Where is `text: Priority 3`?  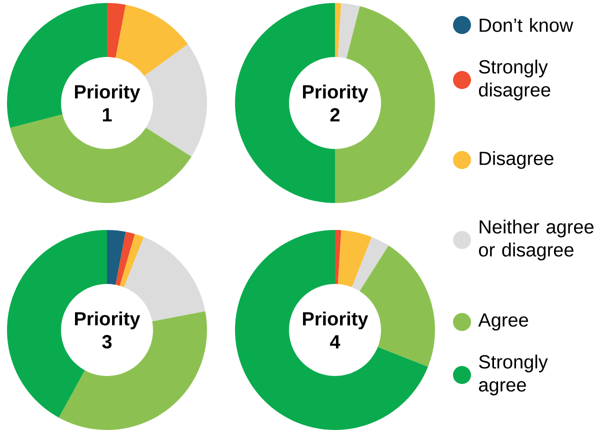
text: Priority 3 is located at coordinates (107, 329).